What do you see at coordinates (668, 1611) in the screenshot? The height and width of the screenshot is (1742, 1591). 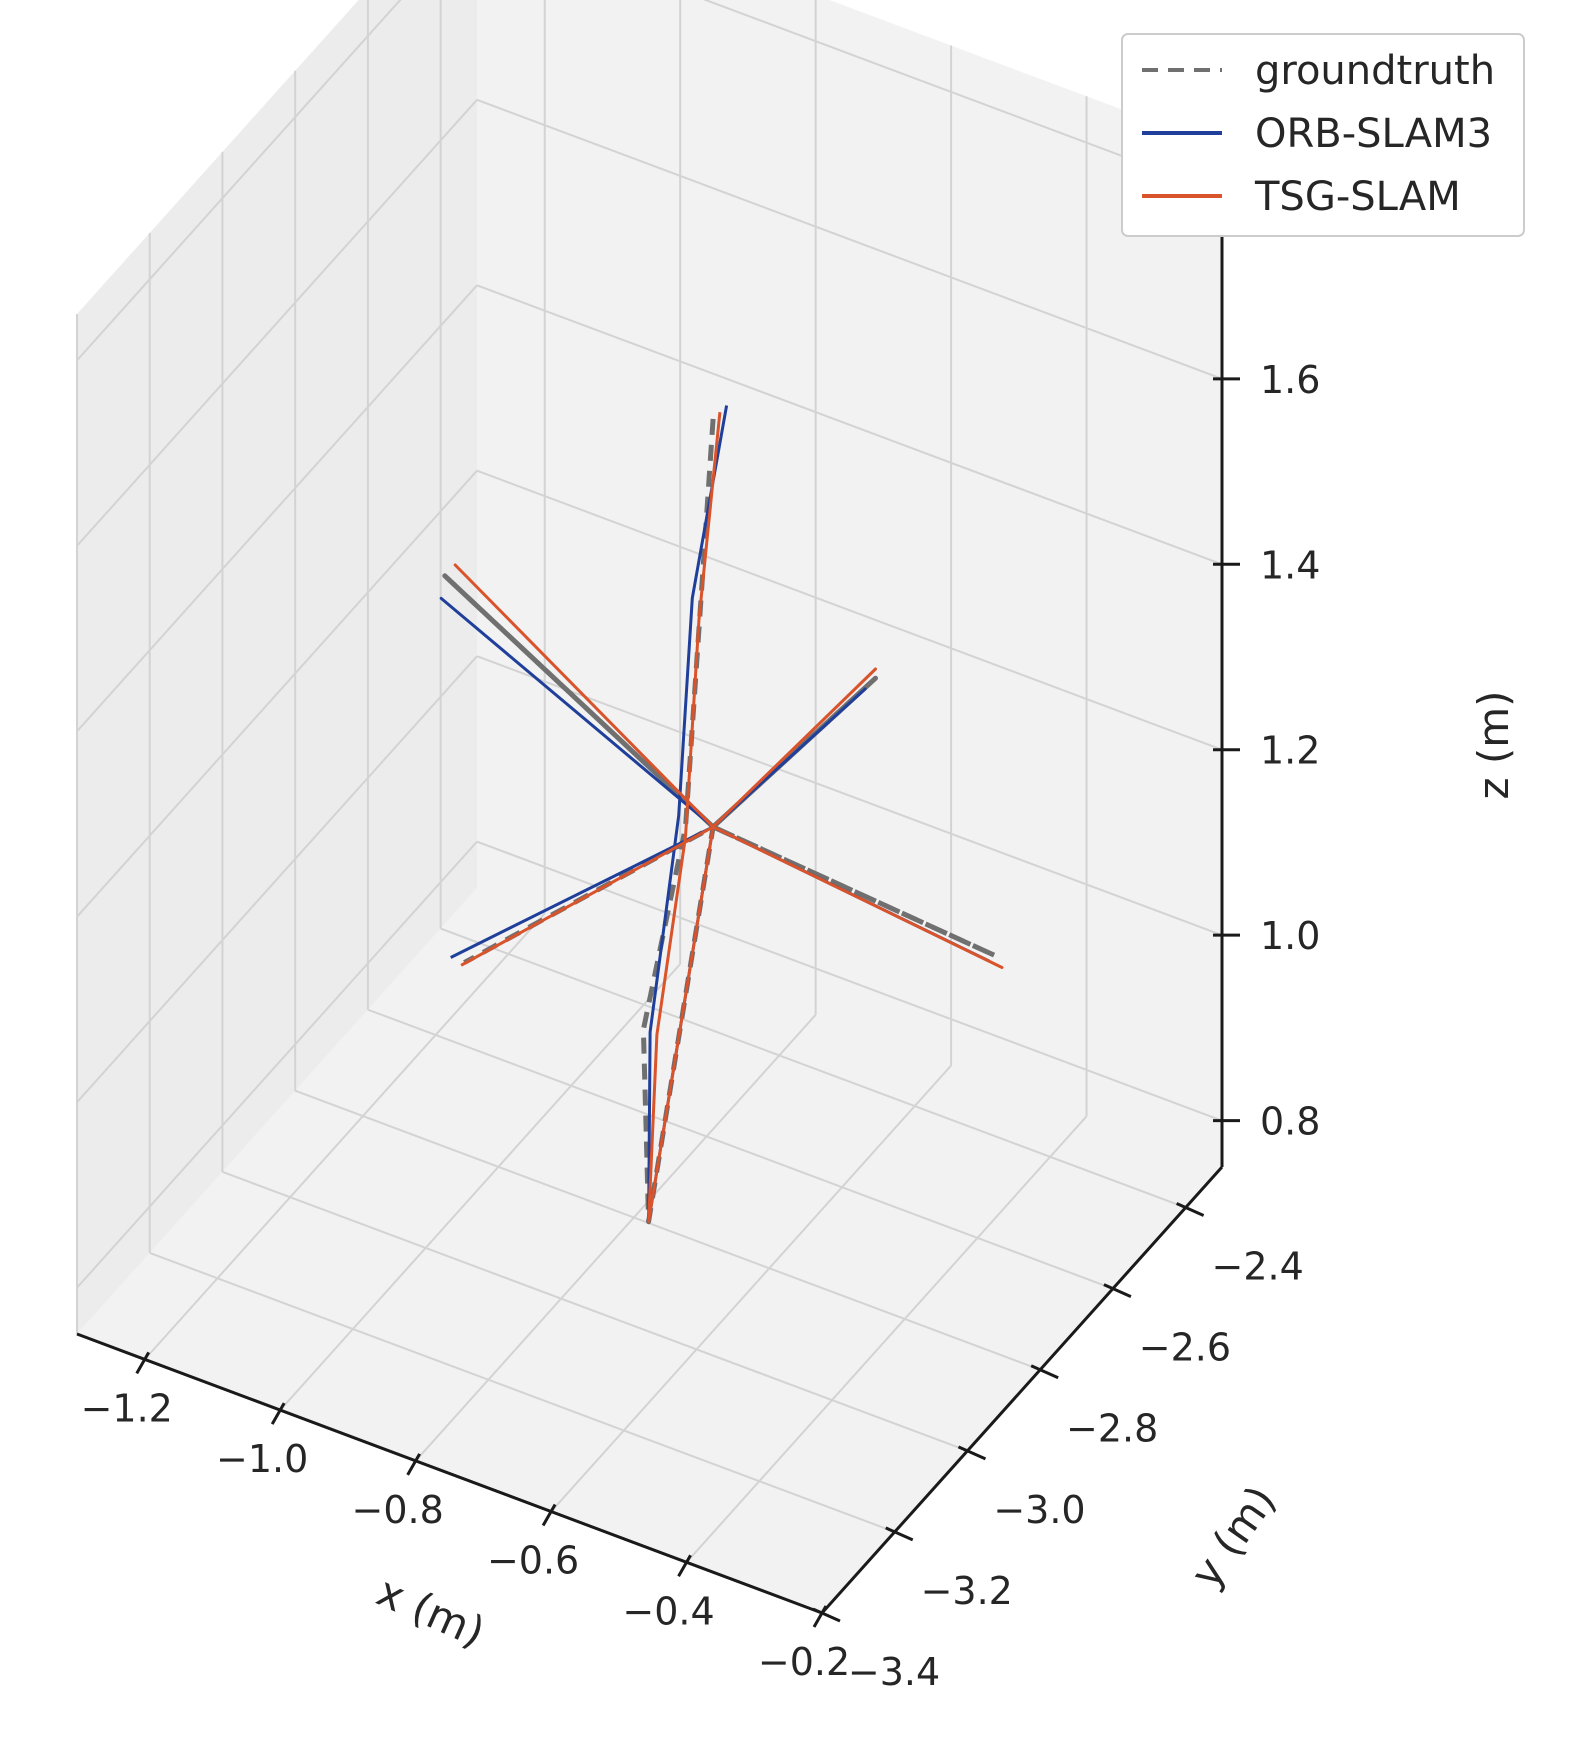 I see `x-tick-label: −0.4` at bounding box center [668, 1611].